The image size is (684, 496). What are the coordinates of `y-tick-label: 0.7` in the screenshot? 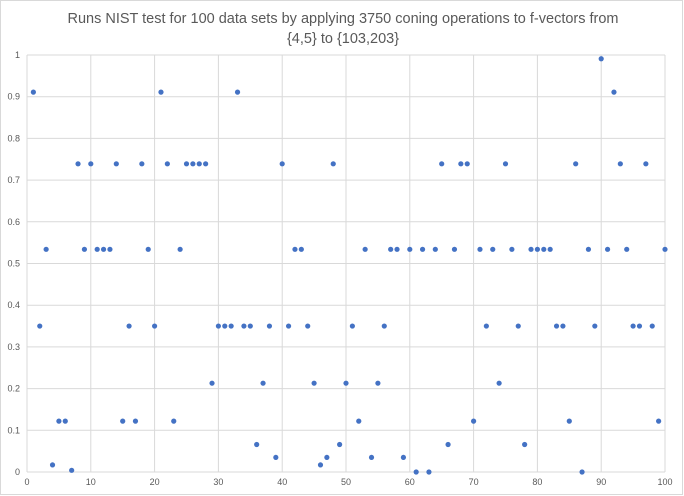 It's located at (13, 180).